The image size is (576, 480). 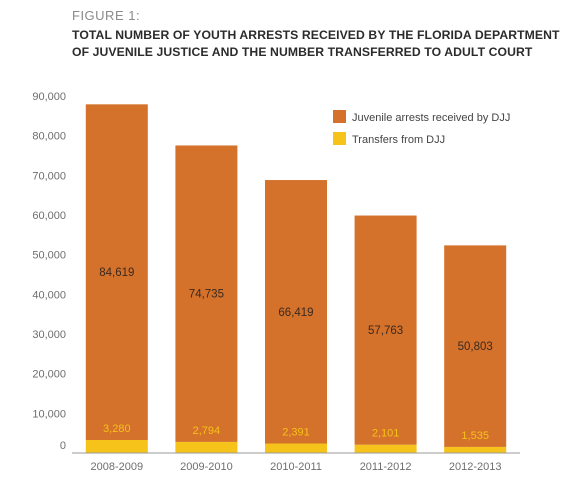 I want to click on legend-label: Transfers from DJJ, so click(x=398, y=140).